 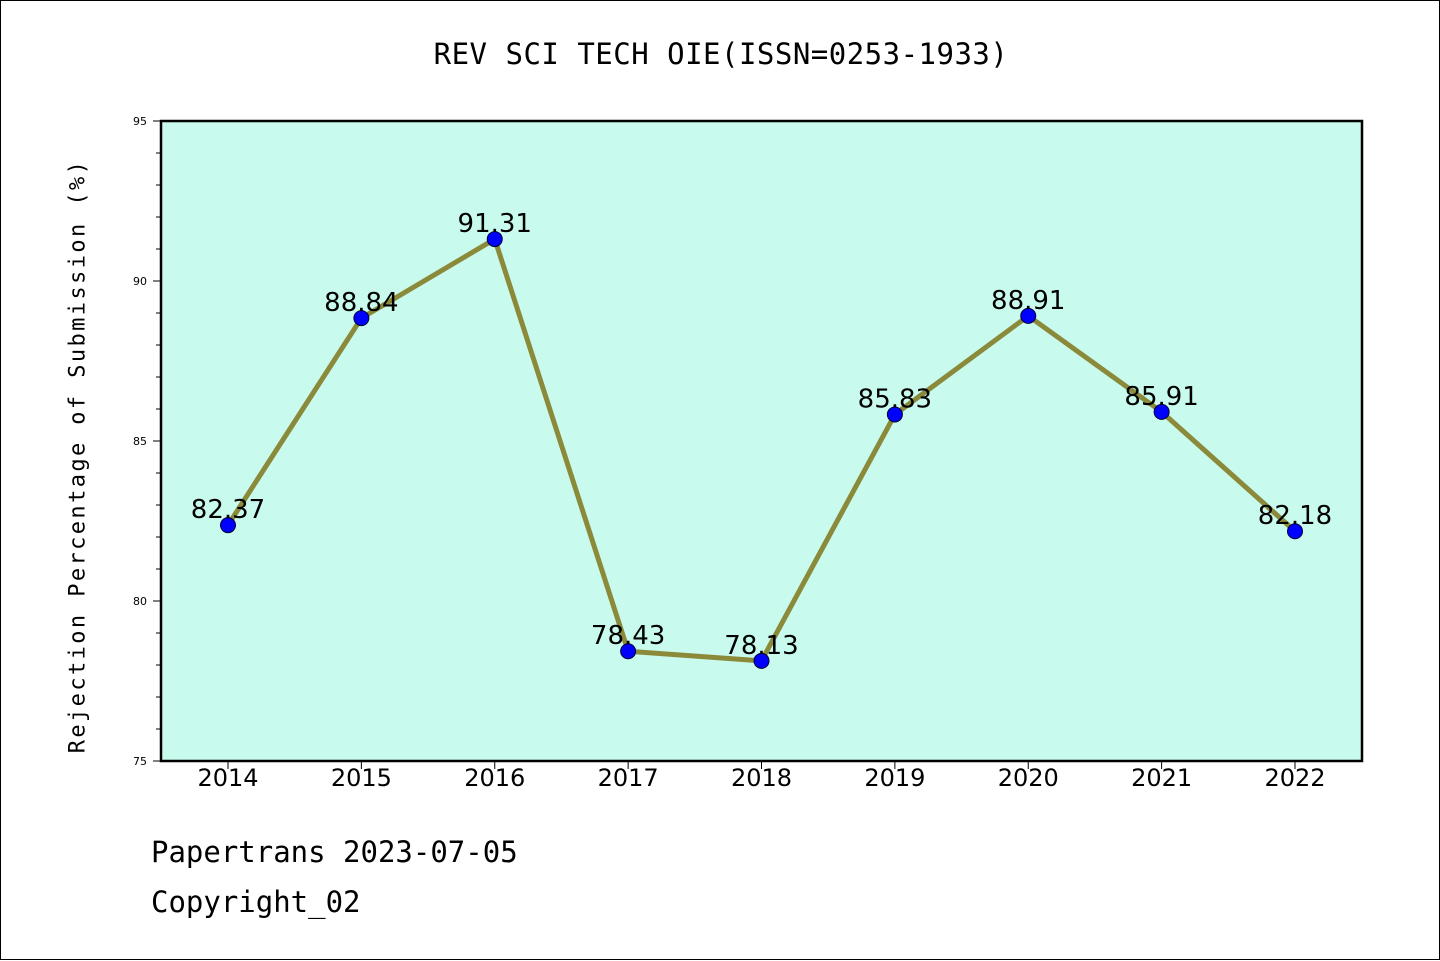 What do you see at coordinates (894, 778) in the screenshot?
I see `x-tick-label: 2019` at bounding box center [894, 778].